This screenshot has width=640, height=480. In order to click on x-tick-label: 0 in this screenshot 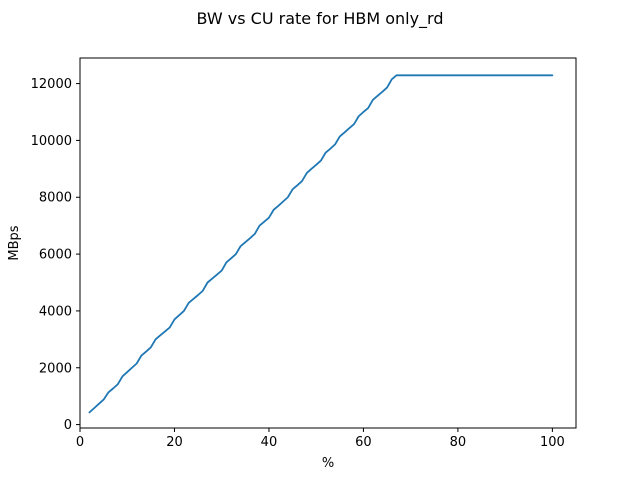, I will do `click(80, 442)`.